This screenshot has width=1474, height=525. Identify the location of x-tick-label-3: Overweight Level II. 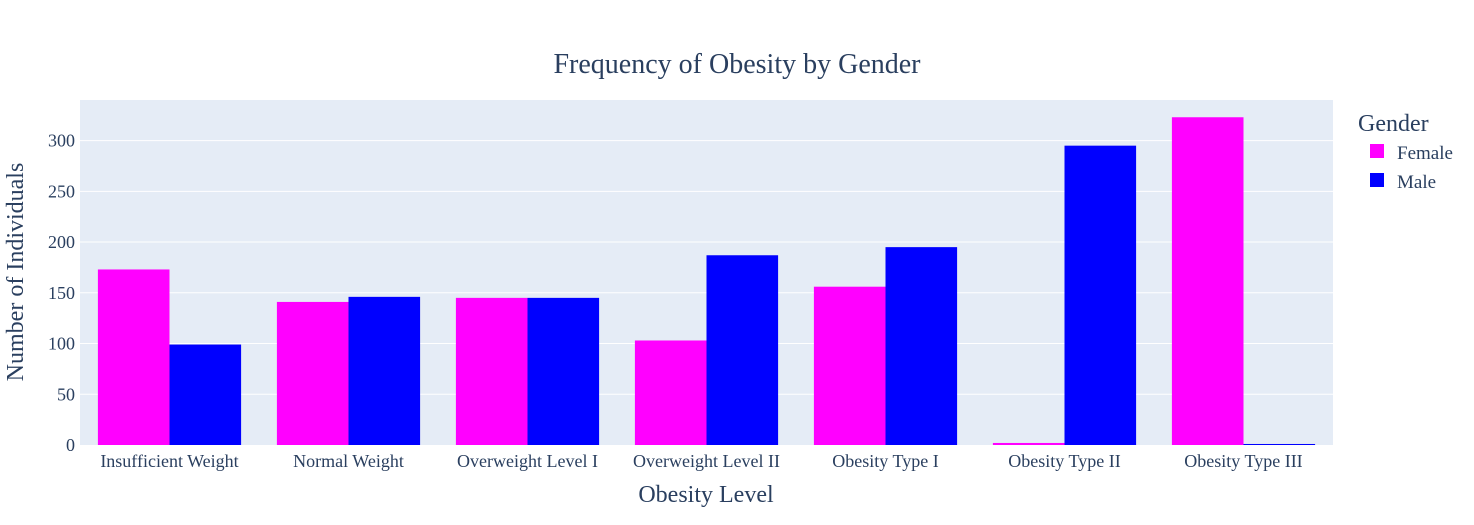
(706, 461).